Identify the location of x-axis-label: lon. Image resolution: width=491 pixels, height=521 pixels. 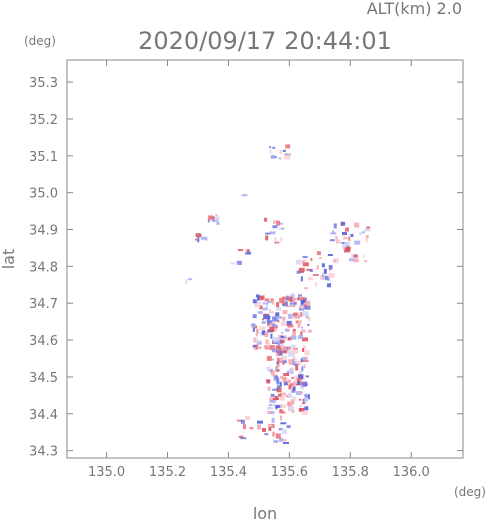
(265, 512).